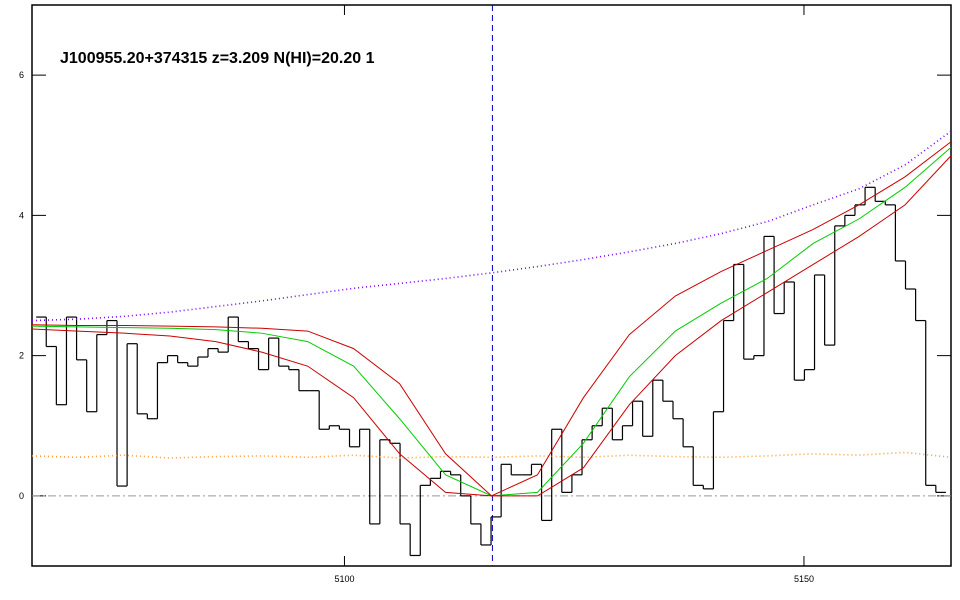 This screenshot has height=600, width=960. Describe the element at coordinates (344, 579) in the screenshot. I see `x-tick-label: 5100` at that location.